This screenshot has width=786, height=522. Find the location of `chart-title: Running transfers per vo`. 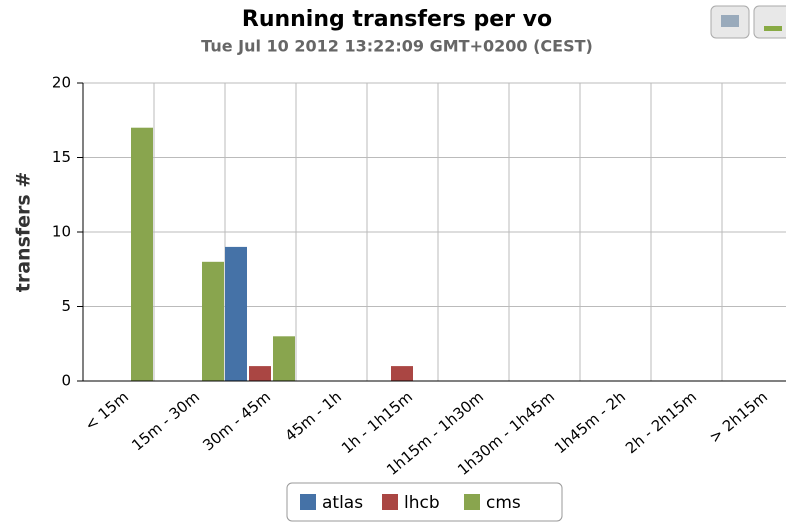

chart-title: Running transfers per vo is located at coordinates (397, 19).